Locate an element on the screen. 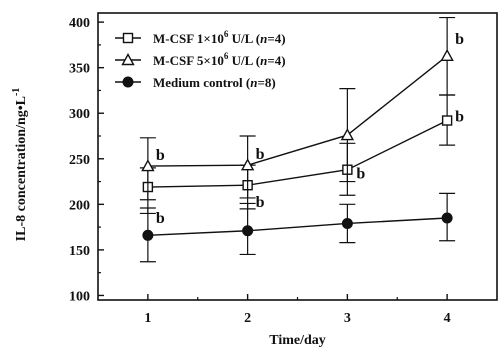 The height and width of the screenshot is (349, 501). y-tick-label: 350 is located at coordinates (79, 69).